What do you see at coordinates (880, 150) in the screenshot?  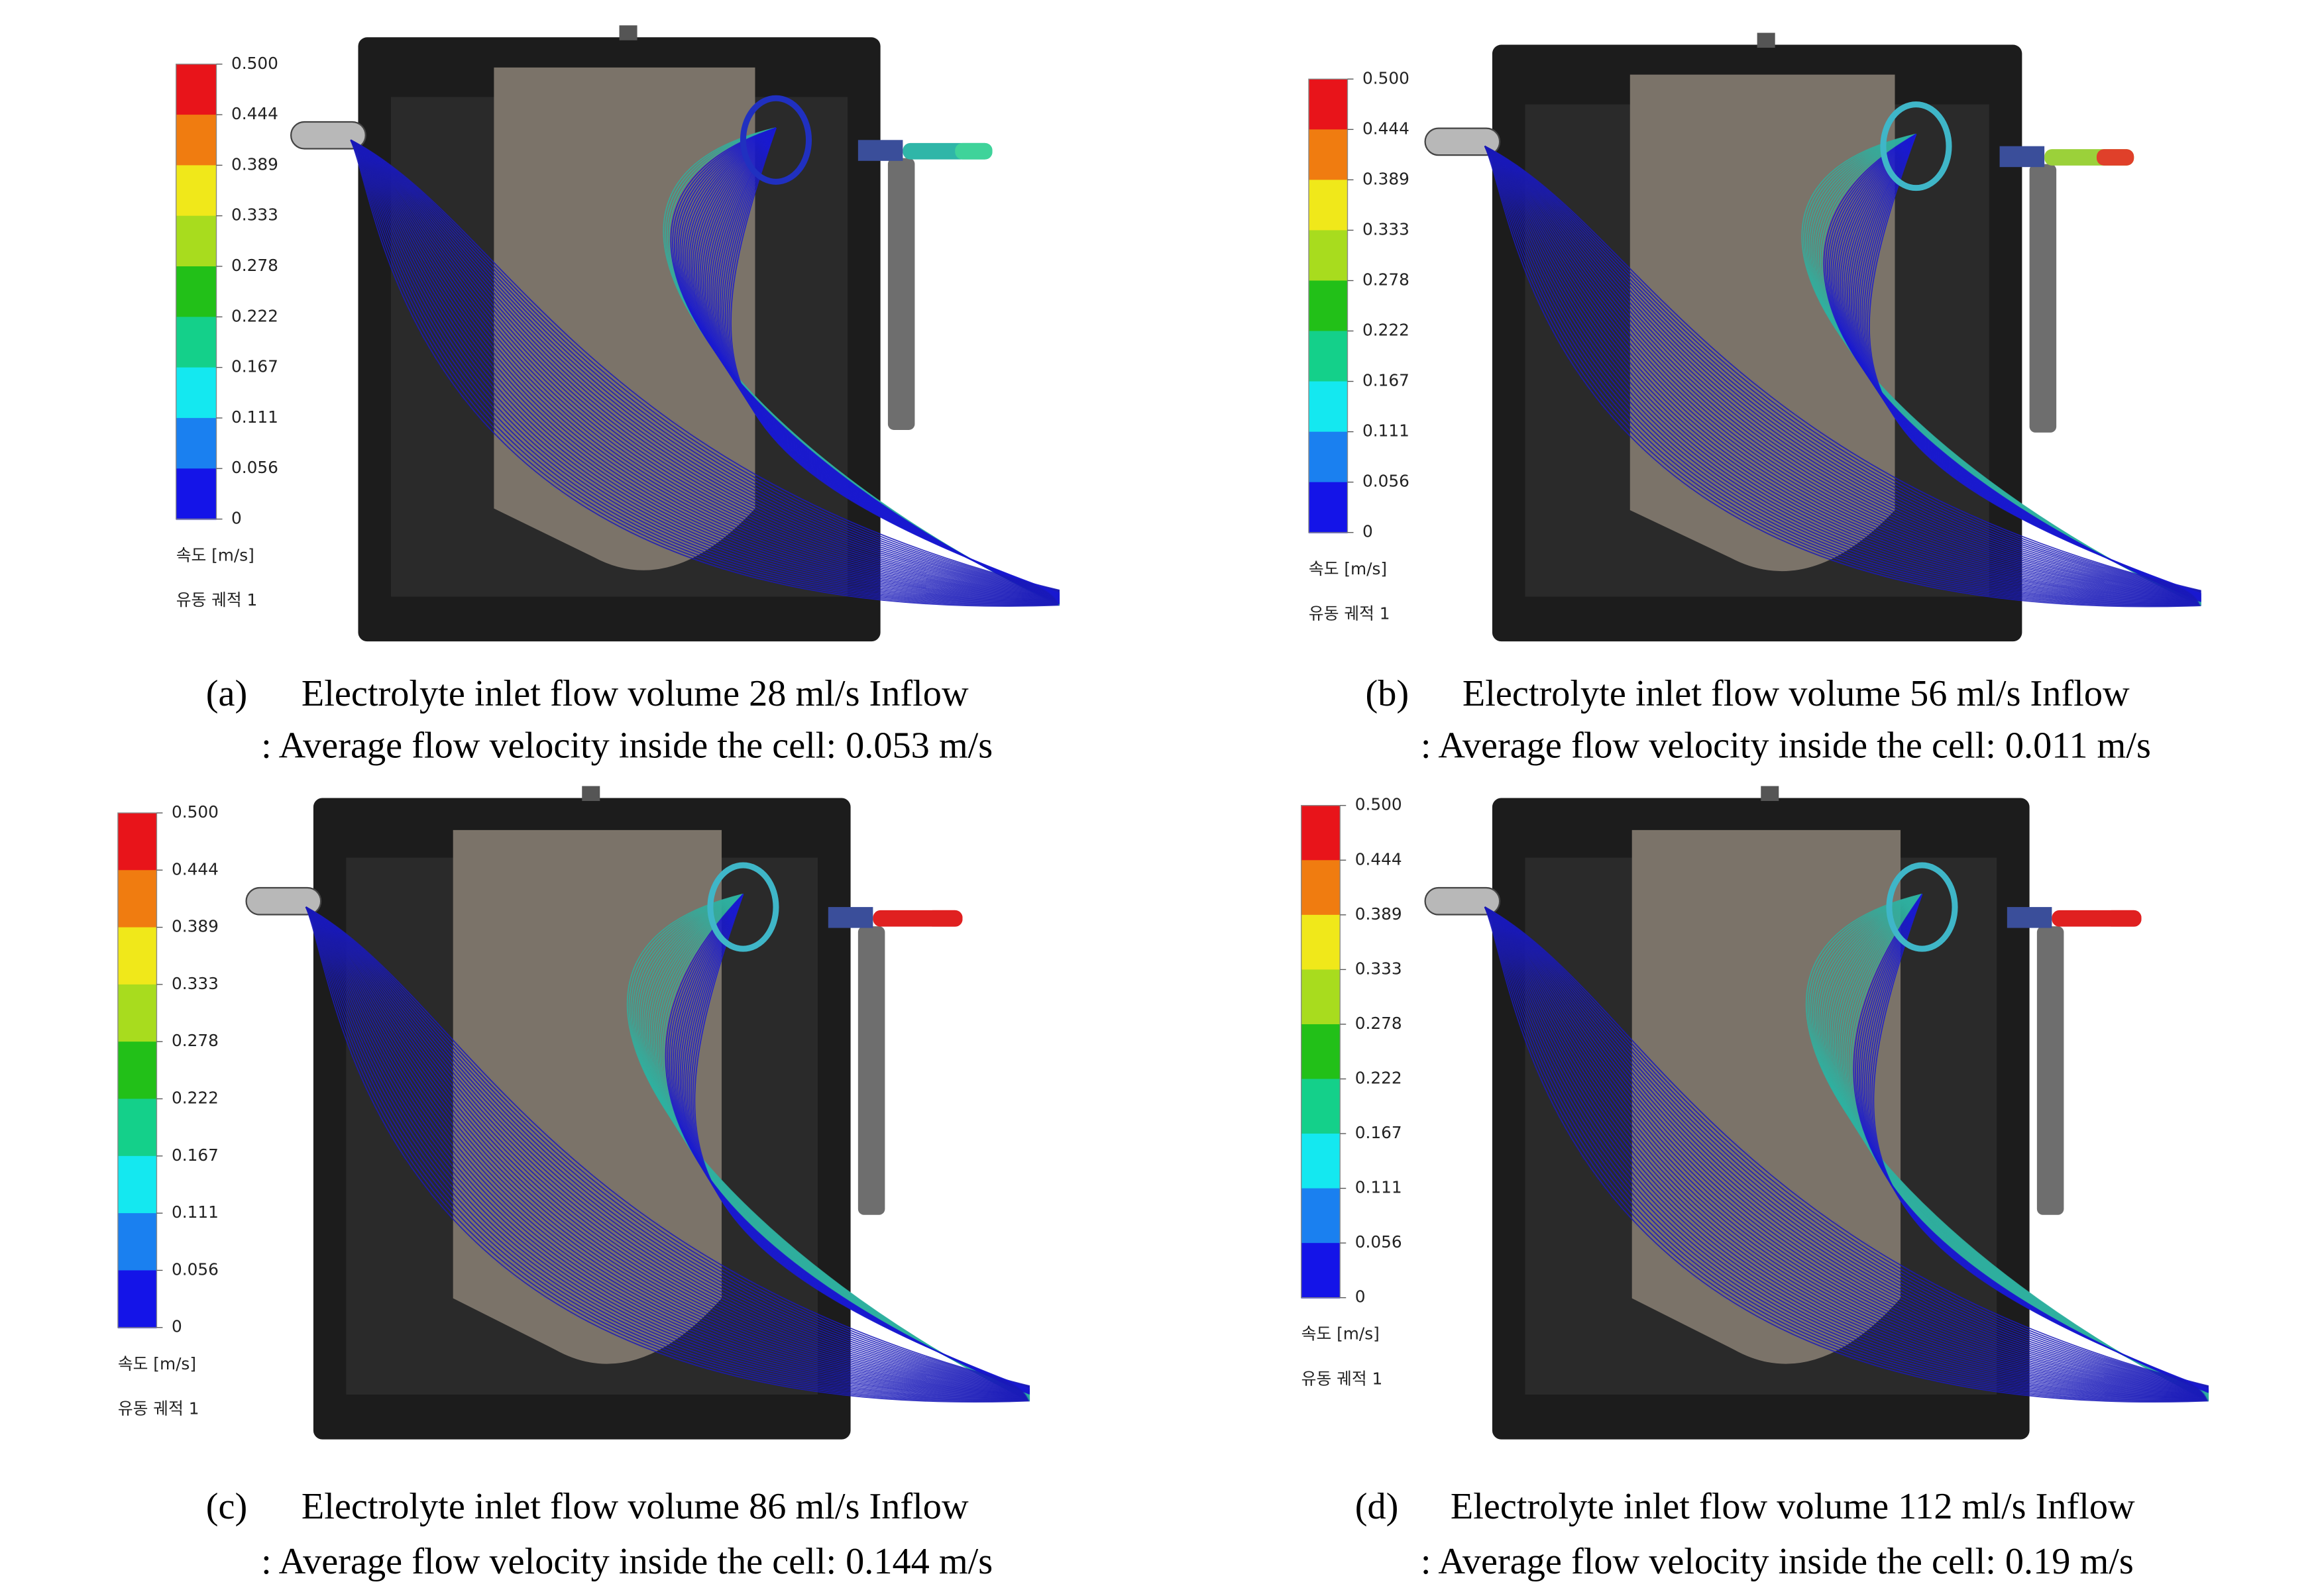 I see `inlet-pipe-base` at bounding box center [880, 150].